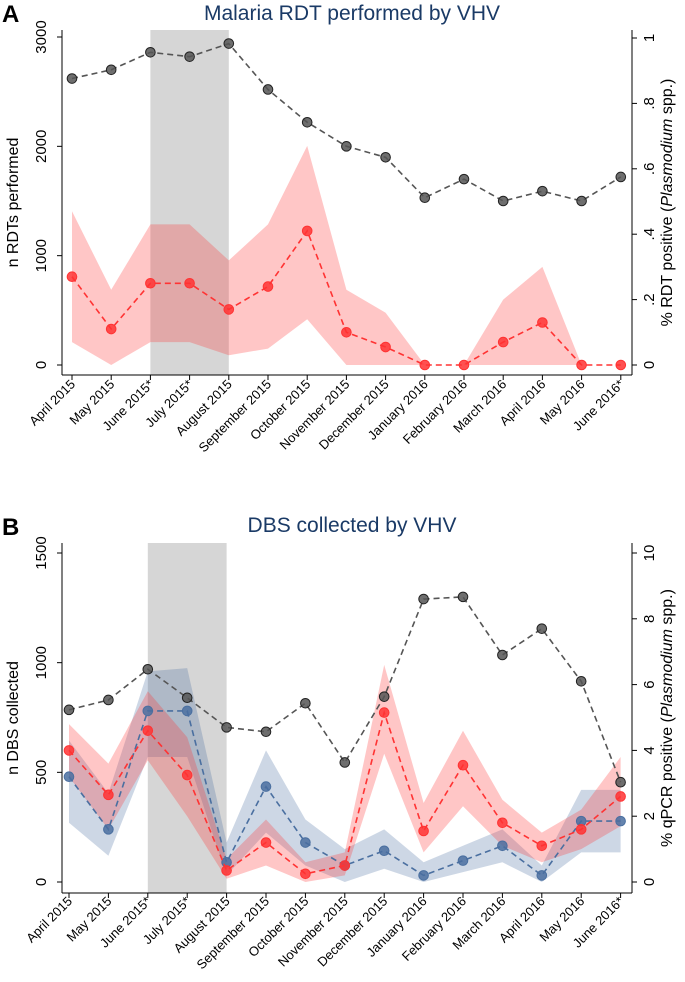 The width and height of the screenshot is (685, 982). What do you see at coordinates (41, 146) in the screenshot?
I see `y-tick-label: 2000` at bounding box center [41, 146].